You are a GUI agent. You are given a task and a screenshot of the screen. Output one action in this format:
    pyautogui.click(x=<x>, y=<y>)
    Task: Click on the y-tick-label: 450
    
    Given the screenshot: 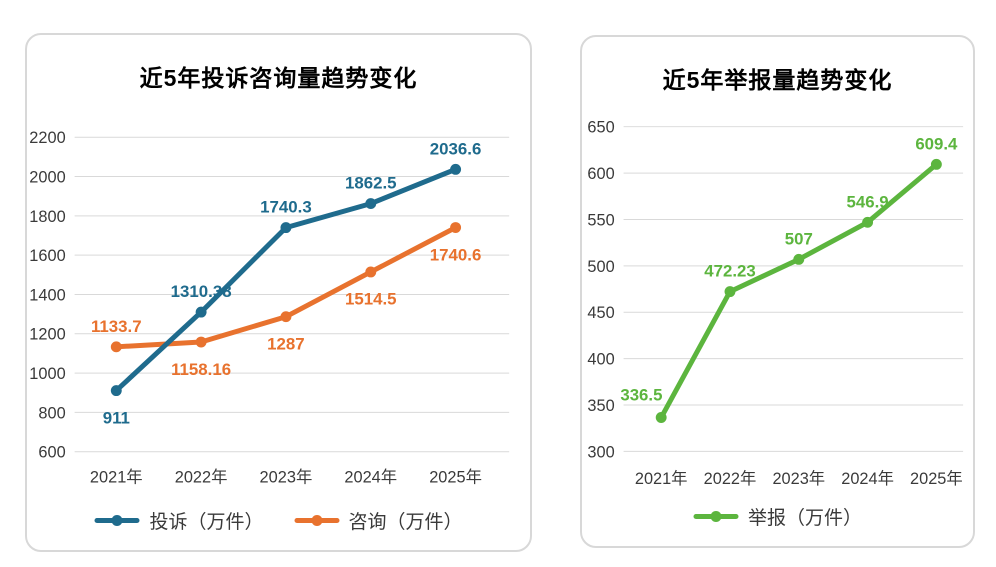 What is the action you would take?
    pyautogui.click(x=600, y=313)
    